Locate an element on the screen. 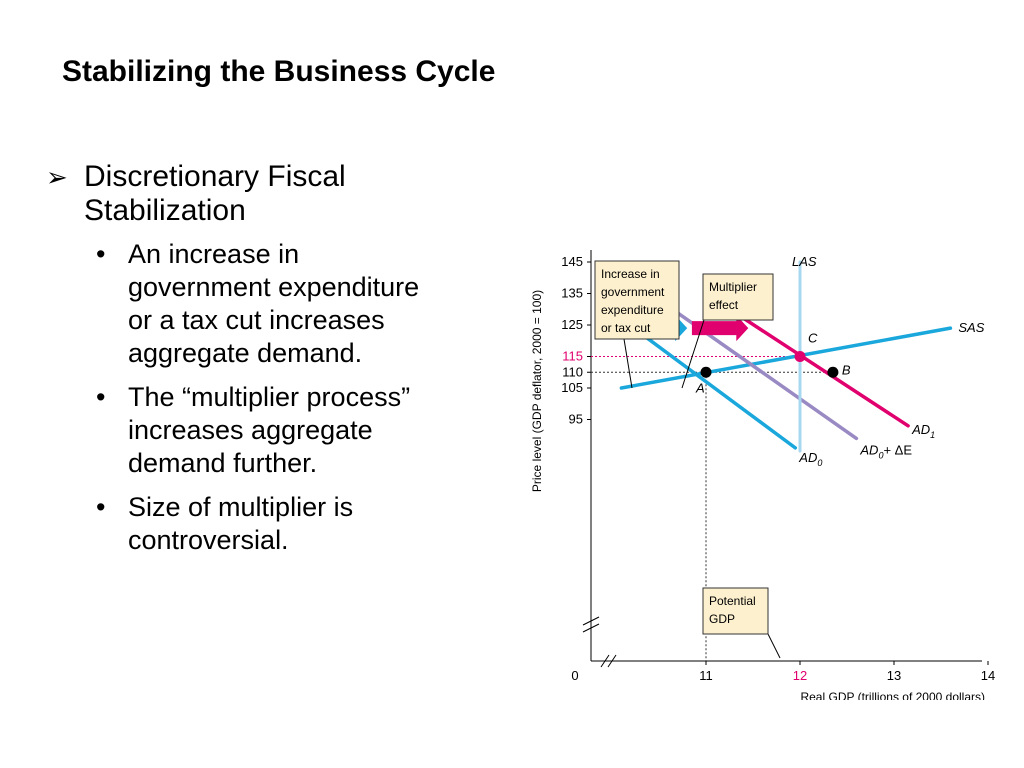  series-label: AD0 is located at coordinates (810, 459).